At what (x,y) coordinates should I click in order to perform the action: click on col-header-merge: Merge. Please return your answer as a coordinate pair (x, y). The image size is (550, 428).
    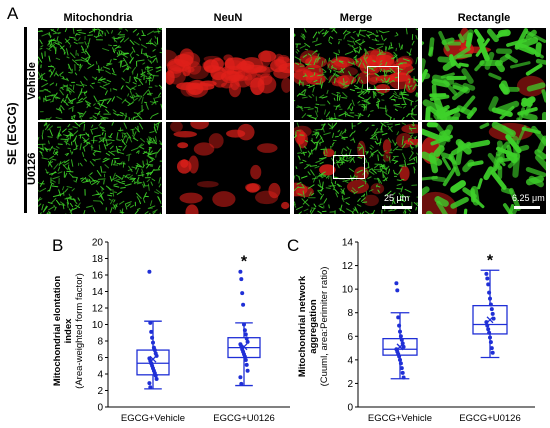
    Looking at the image, I should click on (356, 18).